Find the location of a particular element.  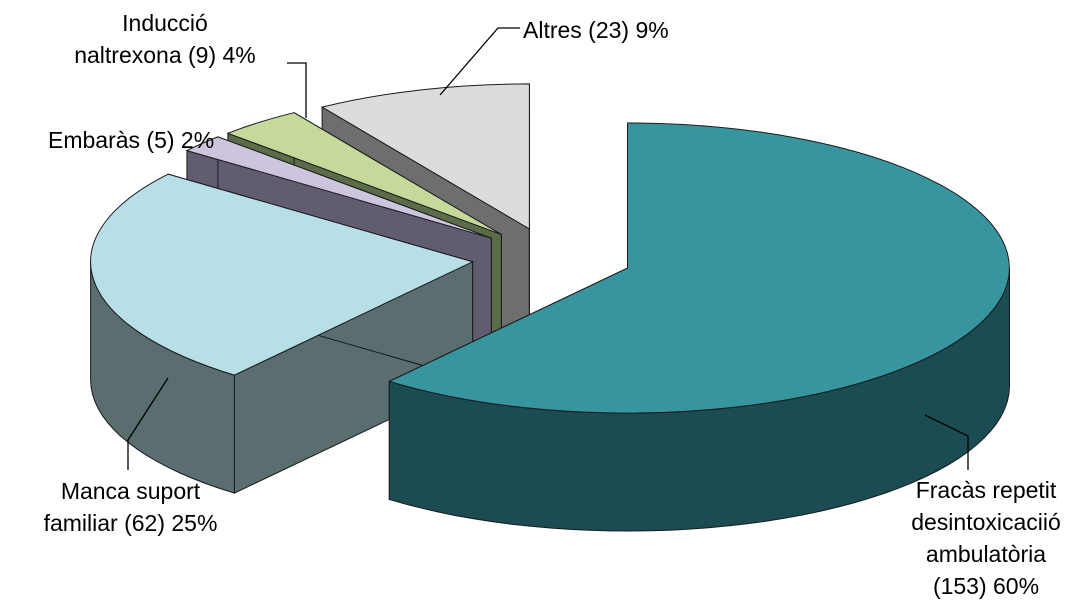

leader-altres is located at coordinates (479, 61).